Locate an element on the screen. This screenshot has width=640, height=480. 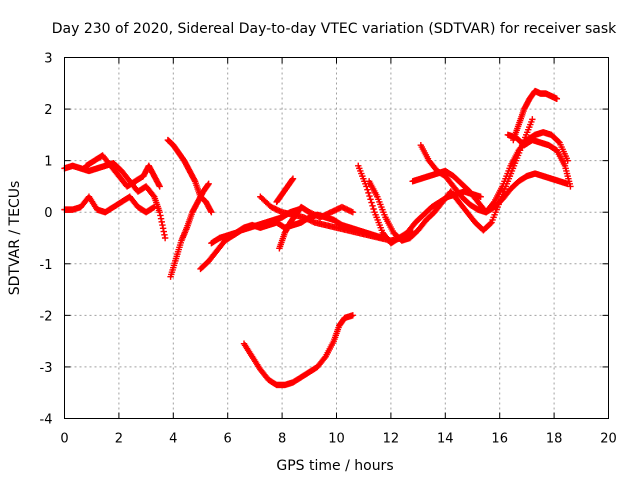
series-track-d is located at coordinates (189, 176).